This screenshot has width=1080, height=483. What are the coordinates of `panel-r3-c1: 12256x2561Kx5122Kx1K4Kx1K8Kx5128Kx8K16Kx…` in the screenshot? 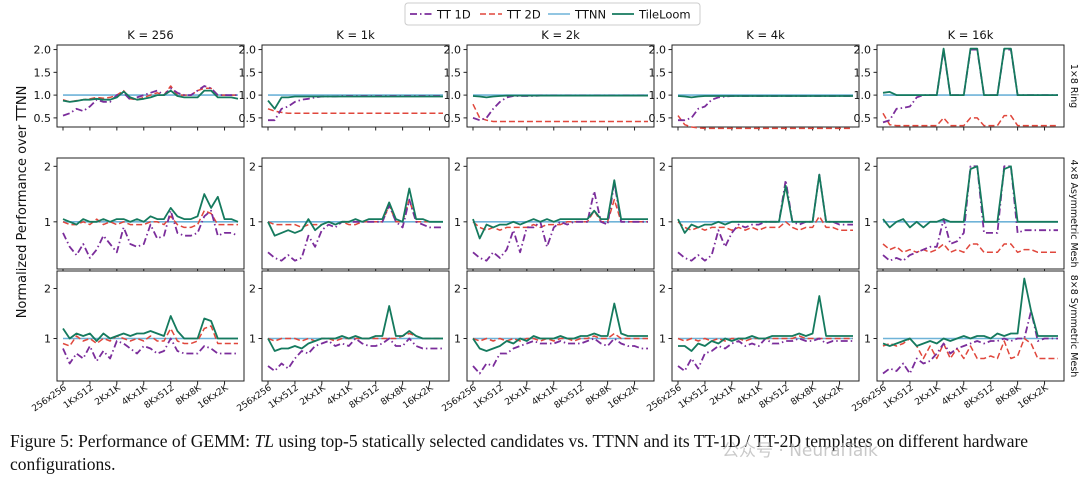 It's located at (137, 342).